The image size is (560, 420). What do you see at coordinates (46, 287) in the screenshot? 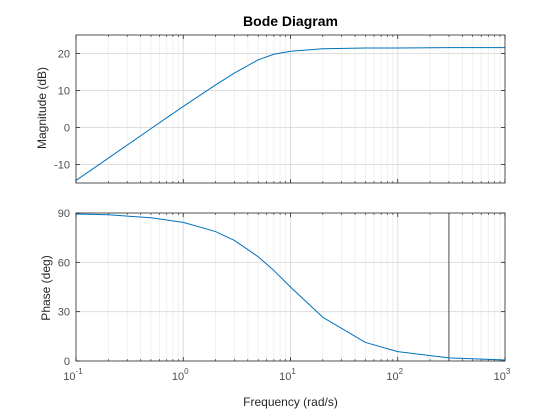
I see `phase-ylabel: Phase (deg)` at bounding box center [46, 287].